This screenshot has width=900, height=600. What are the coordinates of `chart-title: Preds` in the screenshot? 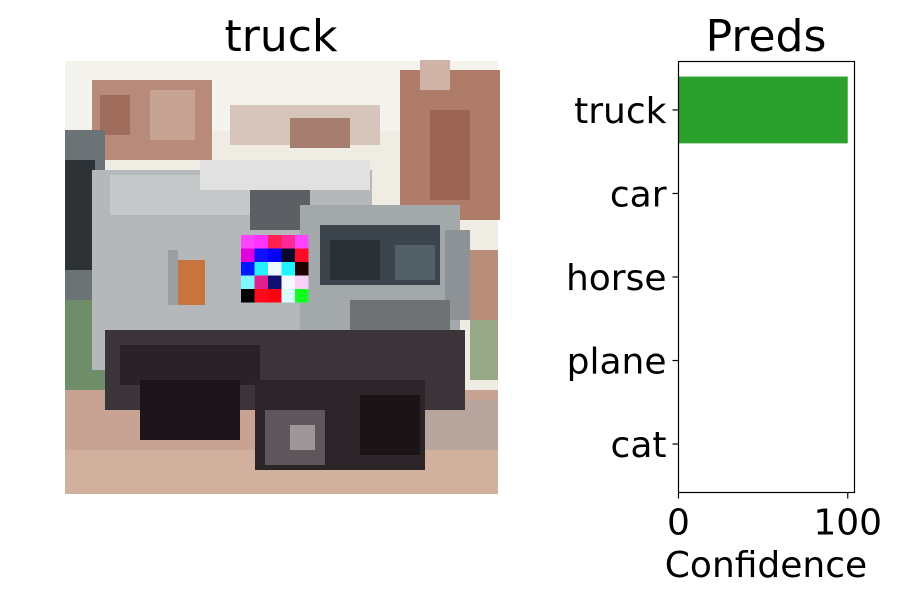 It's located at (766, 36).